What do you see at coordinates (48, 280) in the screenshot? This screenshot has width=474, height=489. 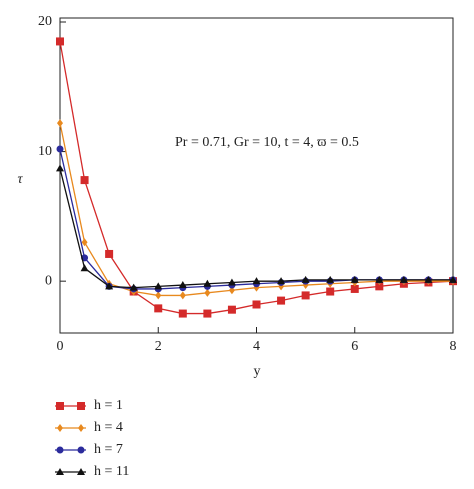 I see `y-tick-label: 0` at bounding box center [48, 280].